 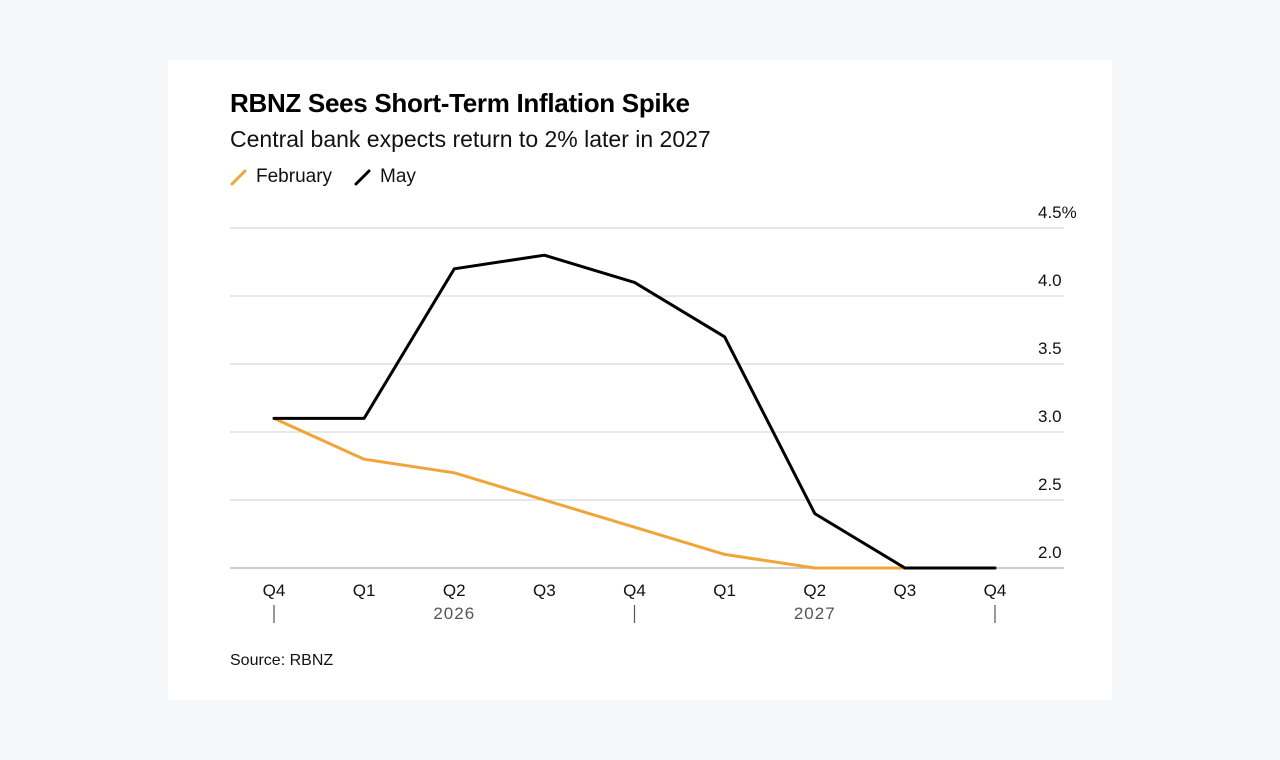 What do you see at coordinates (1050, 416) in the screenshot?
I see `y-tick-label: 3.0` at bounding box center [1050, 416].